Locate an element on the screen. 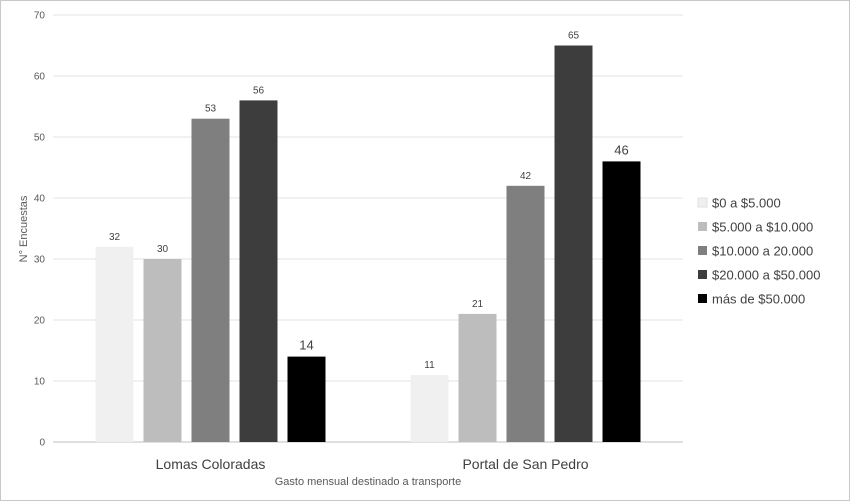  x-axis-categories: Lomas Coloradas Portal de San Pedro is located at coordinates (372, 464).